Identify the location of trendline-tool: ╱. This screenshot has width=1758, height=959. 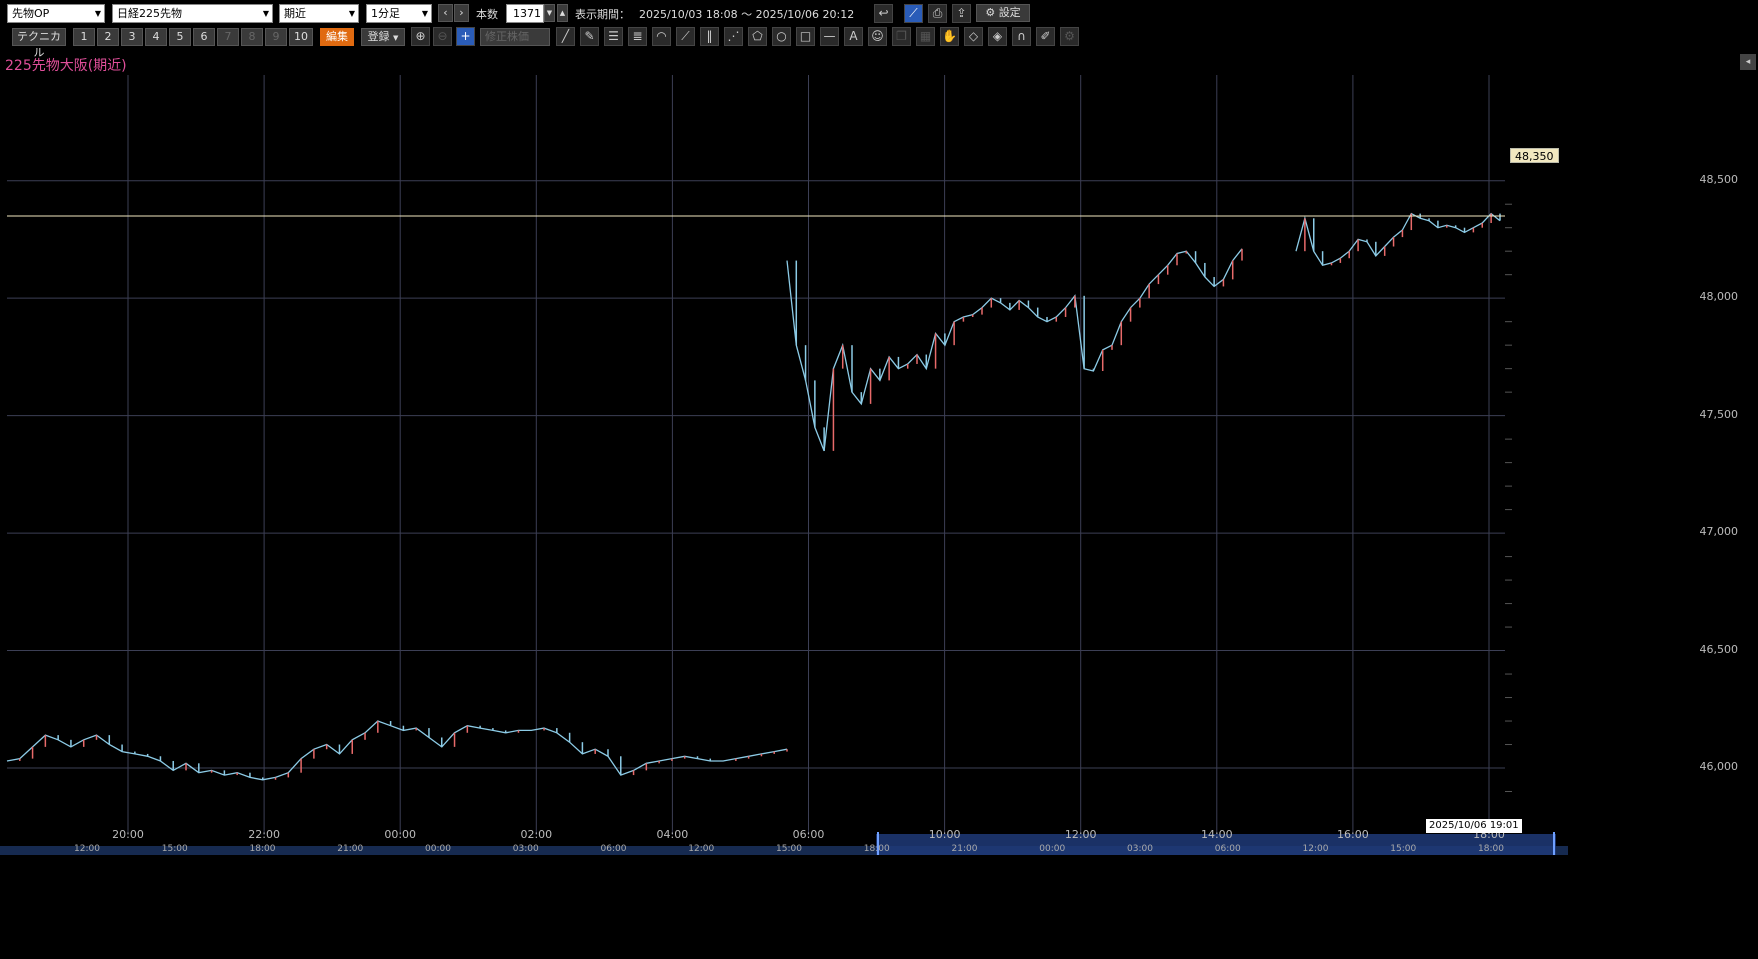
(565, 36).